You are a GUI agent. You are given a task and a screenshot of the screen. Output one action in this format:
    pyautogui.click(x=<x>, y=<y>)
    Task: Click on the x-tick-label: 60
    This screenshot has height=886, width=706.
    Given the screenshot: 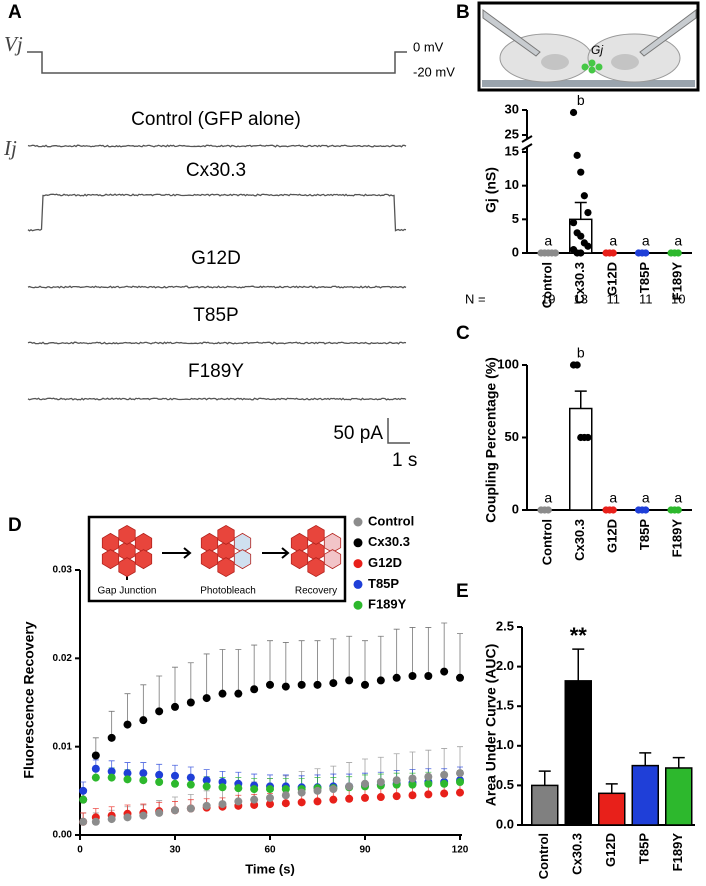 What is the action you would take?
    pyautogui.click(x=270, y=850)
    